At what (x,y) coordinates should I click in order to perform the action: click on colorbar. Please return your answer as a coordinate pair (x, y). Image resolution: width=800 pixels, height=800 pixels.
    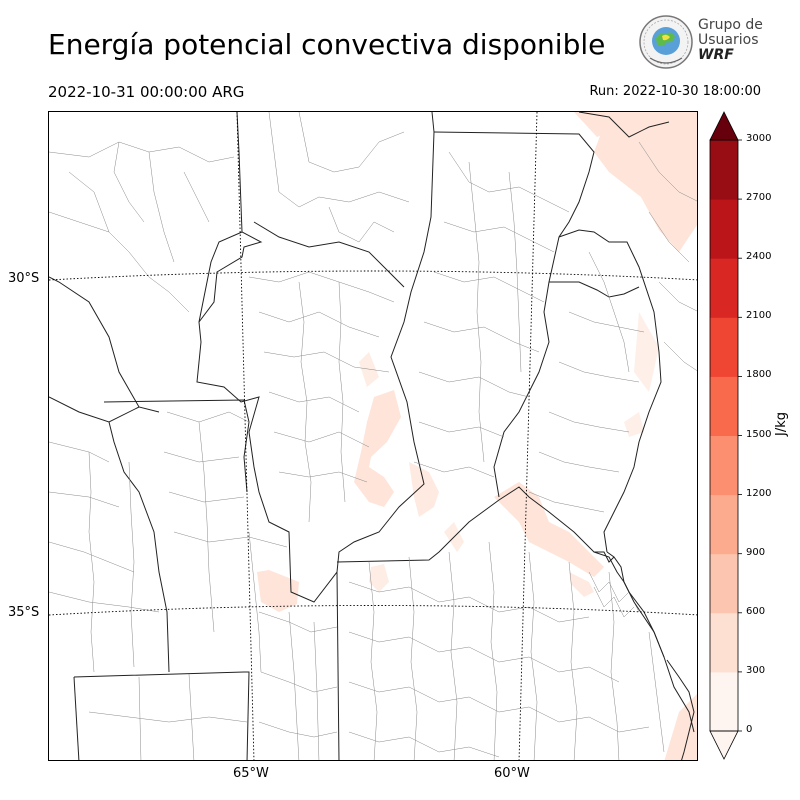
    Looking at the image, I should click on (728, 436).